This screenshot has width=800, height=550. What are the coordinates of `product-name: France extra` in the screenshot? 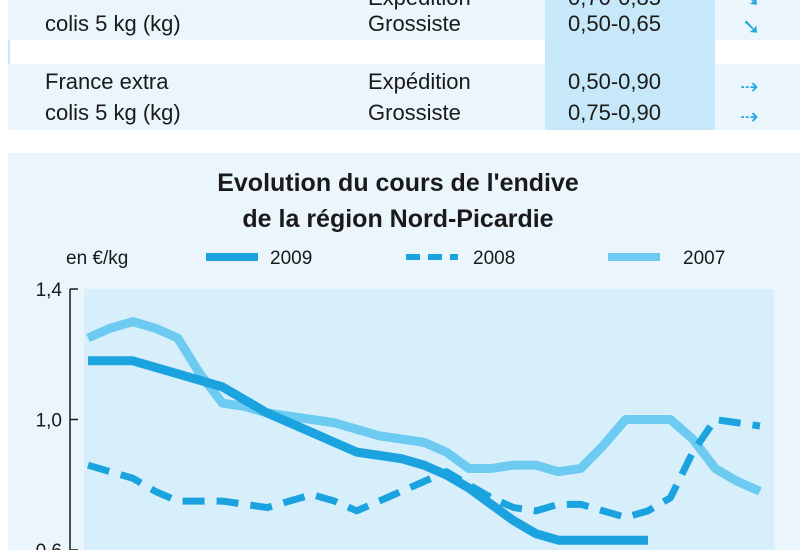 It's located at (107, 81).